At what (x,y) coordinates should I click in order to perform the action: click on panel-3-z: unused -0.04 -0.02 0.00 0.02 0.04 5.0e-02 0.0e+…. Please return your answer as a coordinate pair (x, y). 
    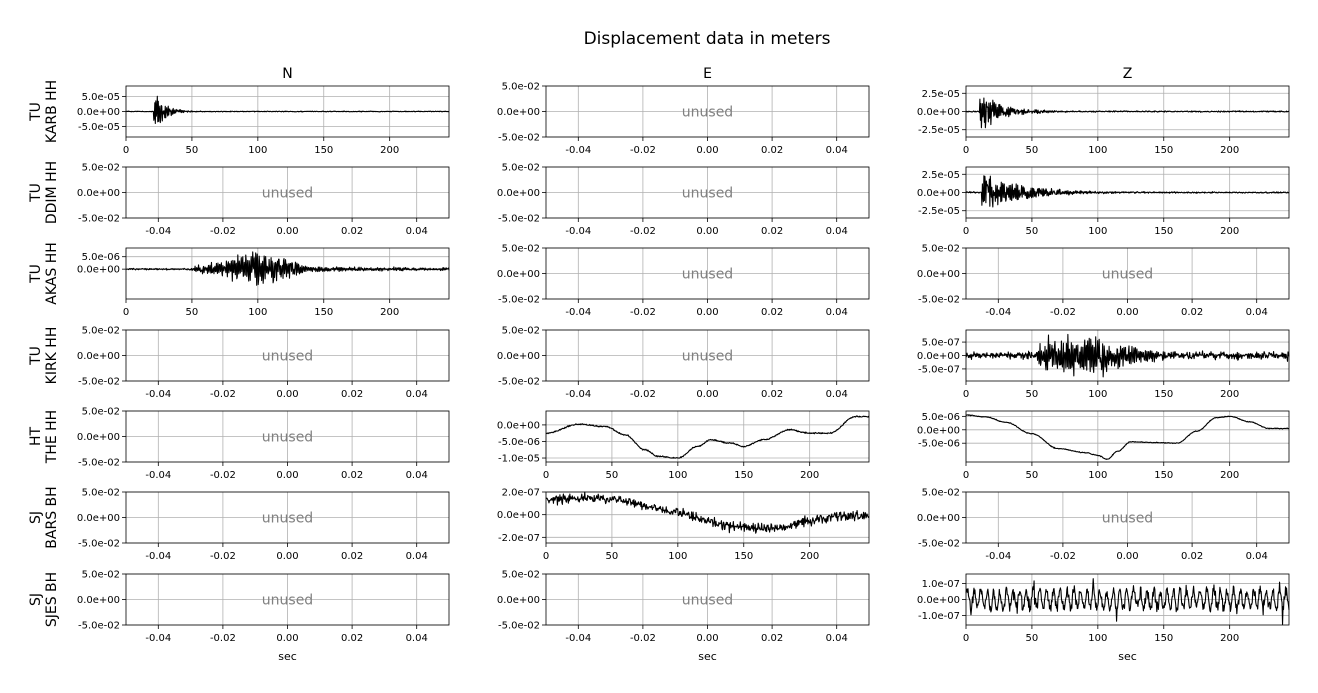
    Looking at the image, I should click on (1103, 281).